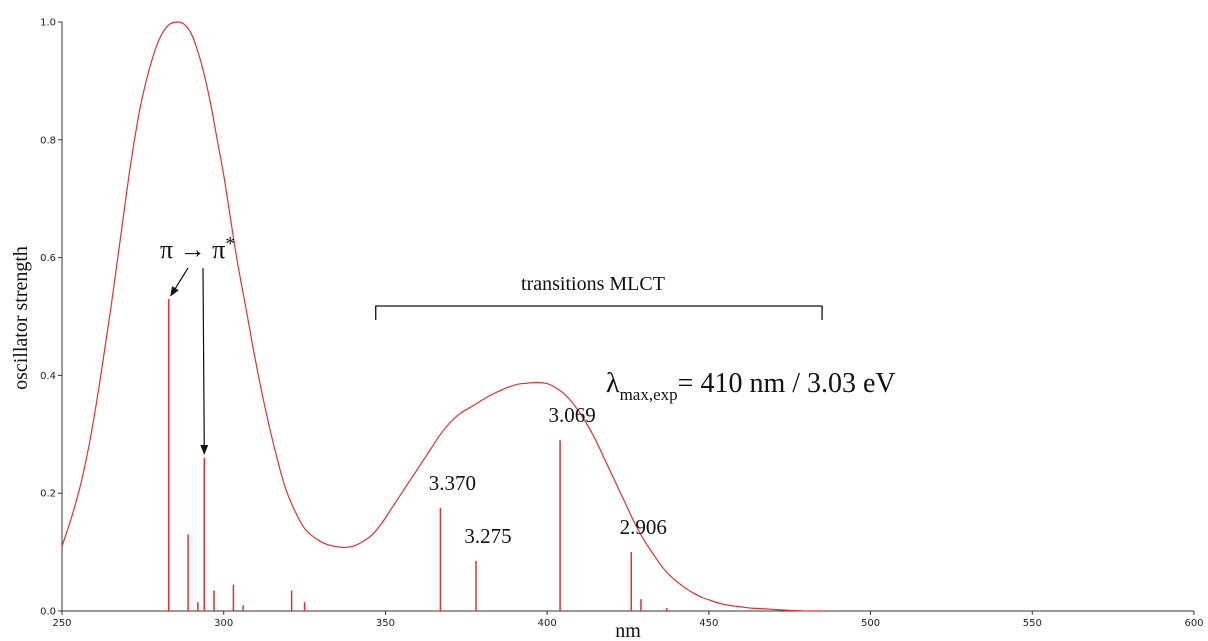 The height and width of the screenshot is (641, 1208). I want to click on peak-label: 3.069, so click(571, 415).